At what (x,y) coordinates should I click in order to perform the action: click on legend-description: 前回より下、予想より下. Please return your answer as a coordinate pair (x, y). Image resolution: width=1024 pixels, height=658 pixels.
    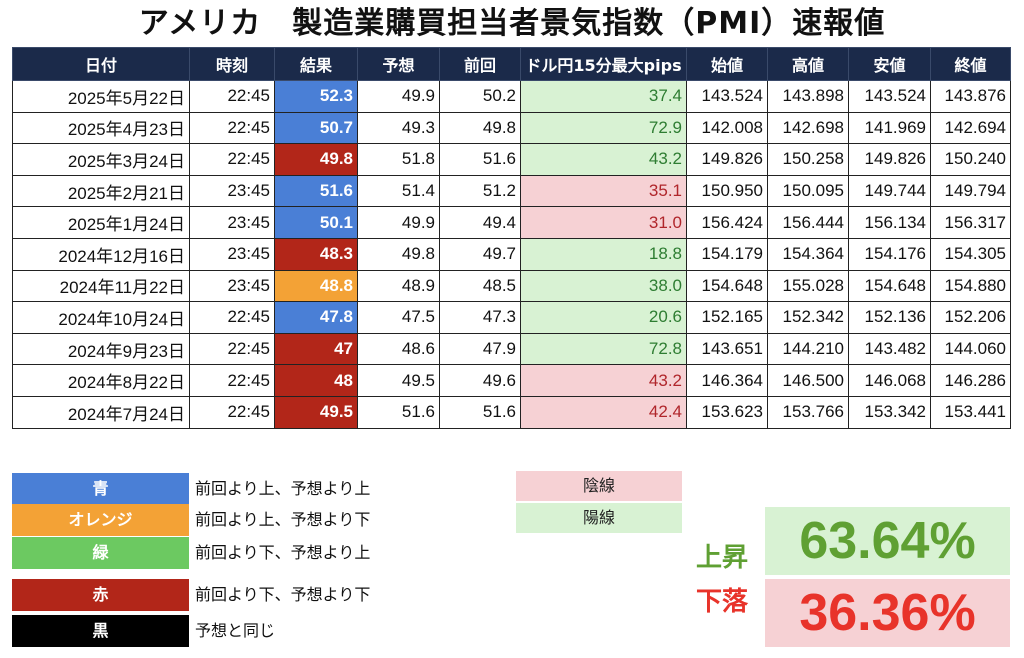
    Looking at the image, I should click on (283, 594).